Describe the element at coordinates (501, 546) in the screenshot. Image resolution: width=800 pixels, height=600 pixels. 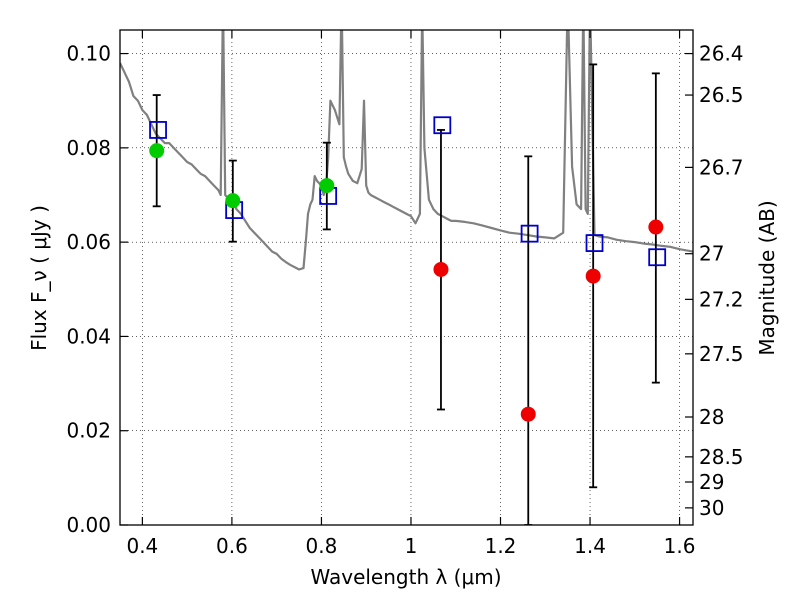
I see `x-tick-label: 1.2` at that location.